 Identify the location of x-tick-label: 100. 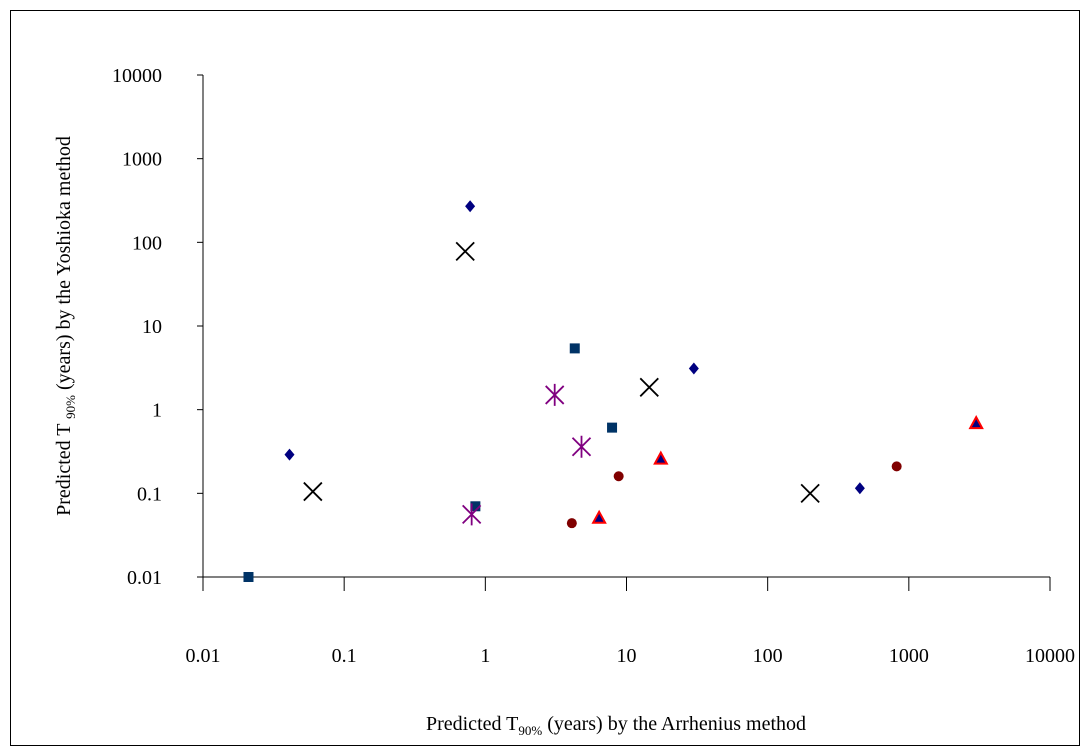
(768, 656).